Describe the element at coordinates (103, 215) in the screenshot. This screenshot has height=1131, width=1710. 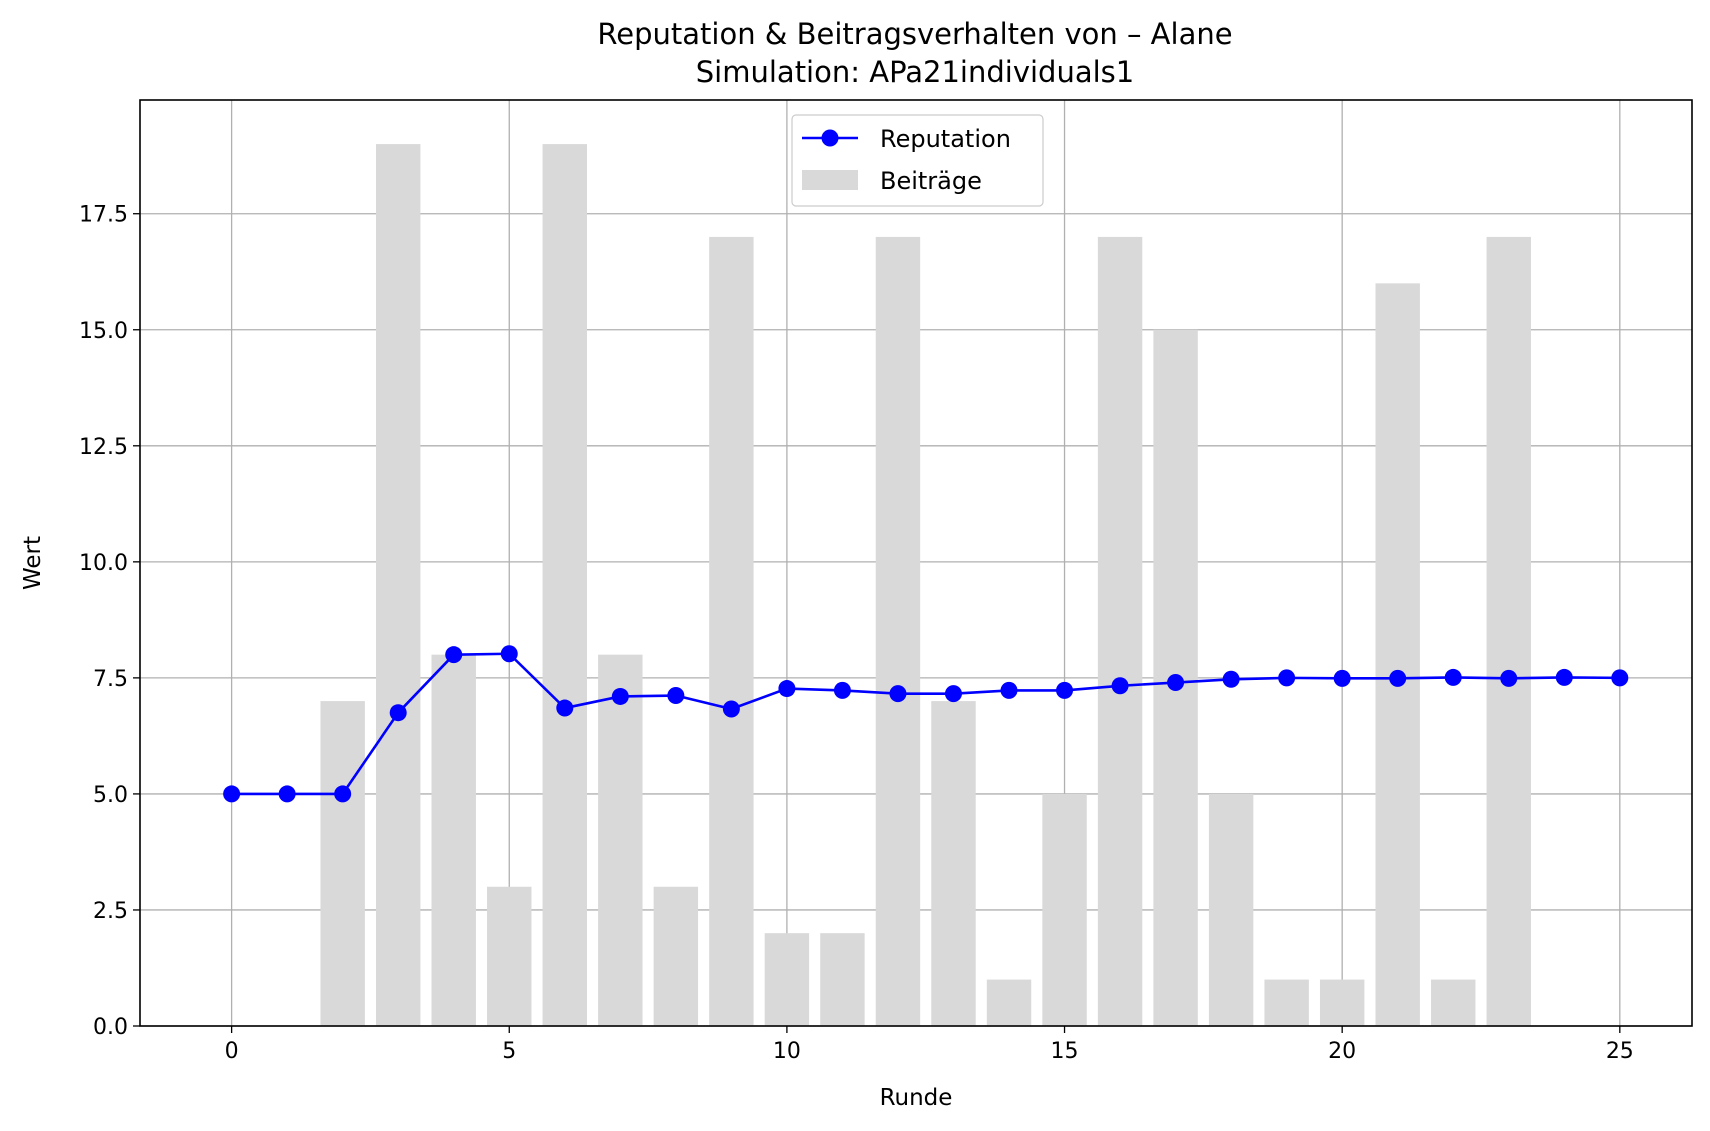
I see `y-tick-label: 17.5` at that location.